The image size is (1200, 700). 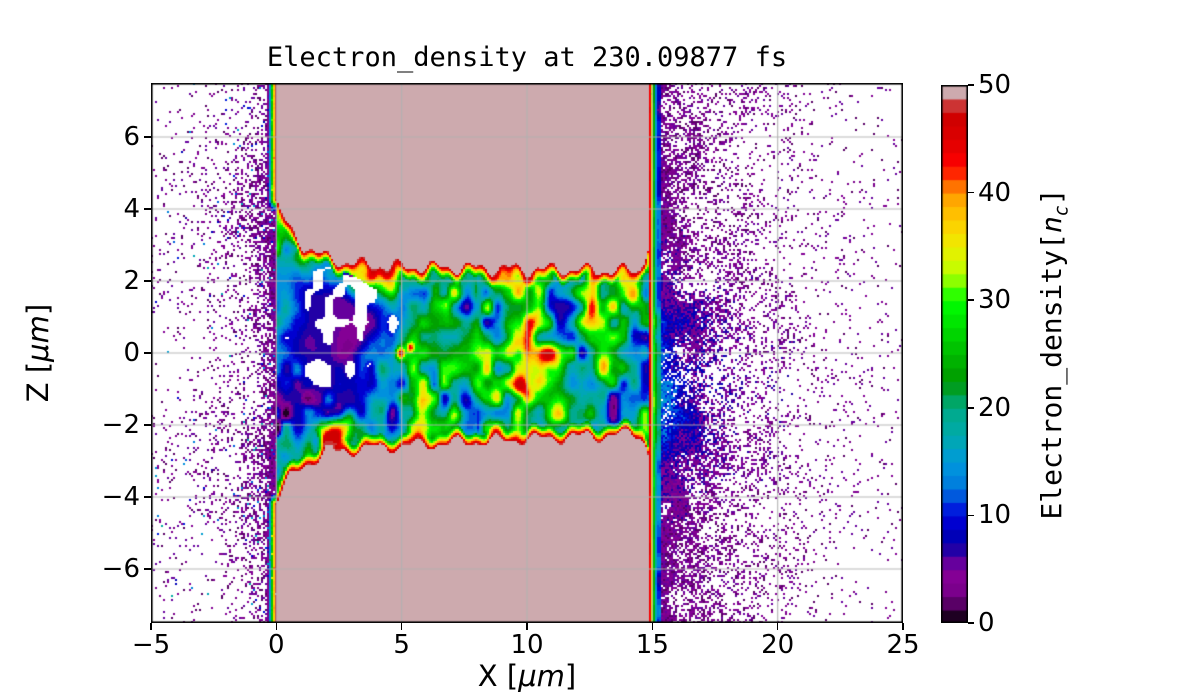 I want to click on y-tick-label: 4, so click(x=131, y=209).